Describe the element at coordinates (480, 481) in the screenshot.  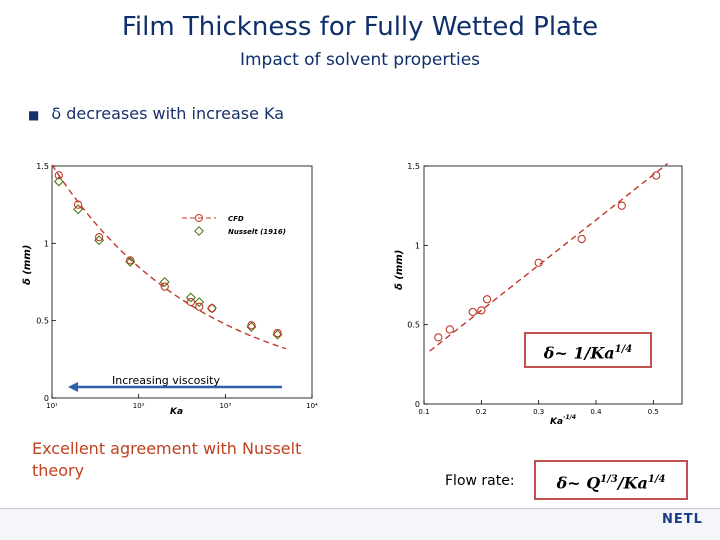
I see `flow-rate-label: Flow rate:` at that location.